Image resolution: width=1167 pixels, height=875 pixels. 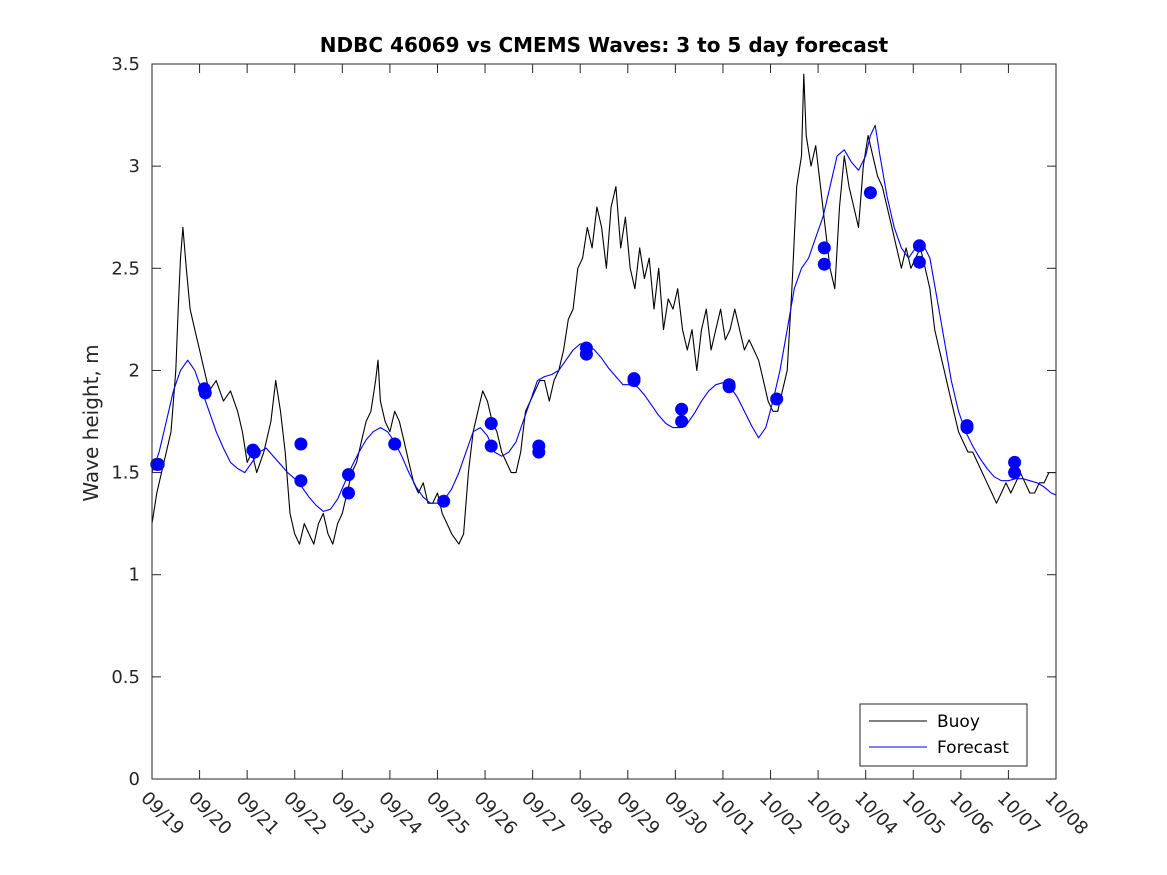 What do you see at coordinates (125, 473) in the screenshot?
I see `y-tick-label: 1.5` at bounding box center [125, 473].